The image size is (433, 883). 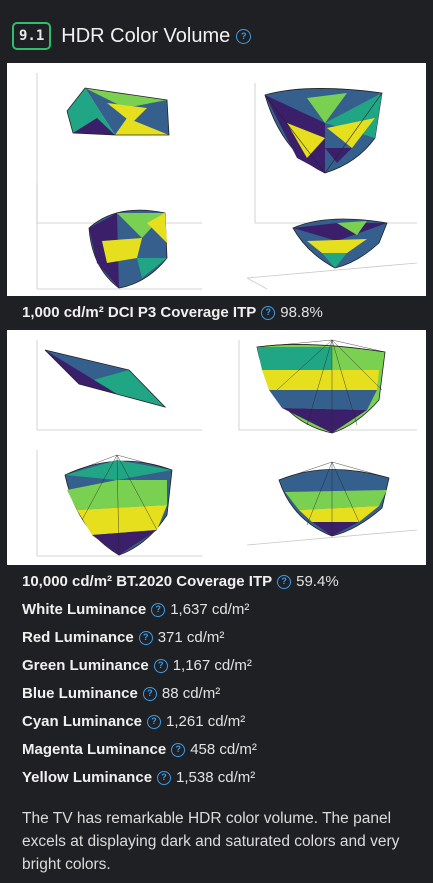 I want to click on measurement-label: 1,000 cd/m² DCI P3 Coverage ITP, so click(x=139, y=312).